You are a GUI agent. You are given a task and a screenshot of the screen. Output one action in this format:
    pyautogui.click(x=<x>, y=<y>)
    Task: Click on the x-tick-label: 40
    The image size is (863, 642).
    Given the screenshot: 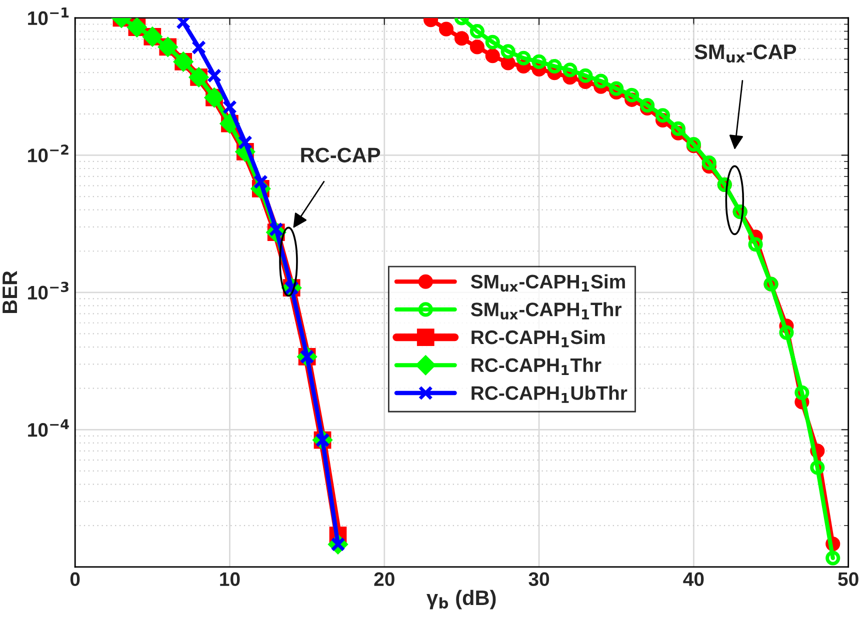 What is the action you would take?
    pyautogui.click(x=693, y=579)
    